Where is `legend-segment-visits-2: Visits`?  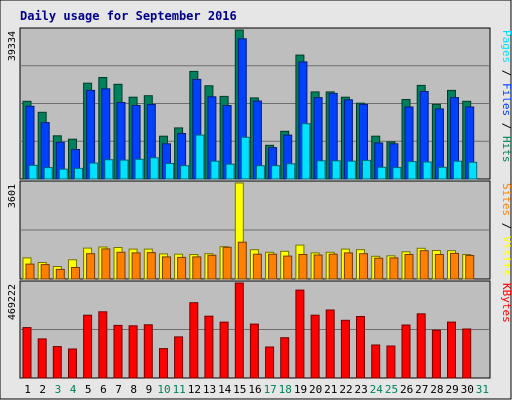
legend-segment-visits-2: Visits is located at coordinates (506, 256).